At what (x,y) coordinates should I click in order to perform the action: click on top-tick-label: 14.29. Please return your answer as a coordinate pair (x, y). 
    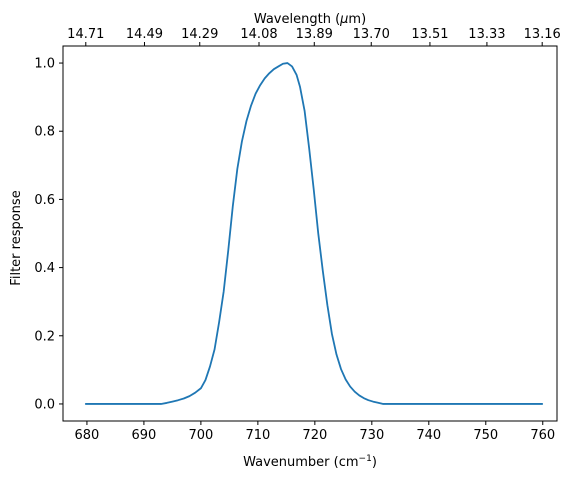
    Looking at the image, I should click on (199, 34).